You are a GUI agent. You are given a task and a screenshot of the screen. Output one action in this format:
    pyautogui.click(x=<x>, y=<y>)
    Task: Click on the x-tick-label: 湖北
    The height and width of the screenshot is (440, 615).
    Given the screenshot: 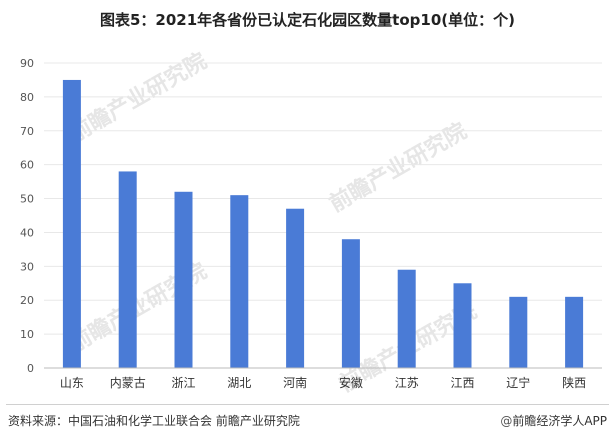 What is the action you would take?
    pyautogui.click(x=239, y=382)
    